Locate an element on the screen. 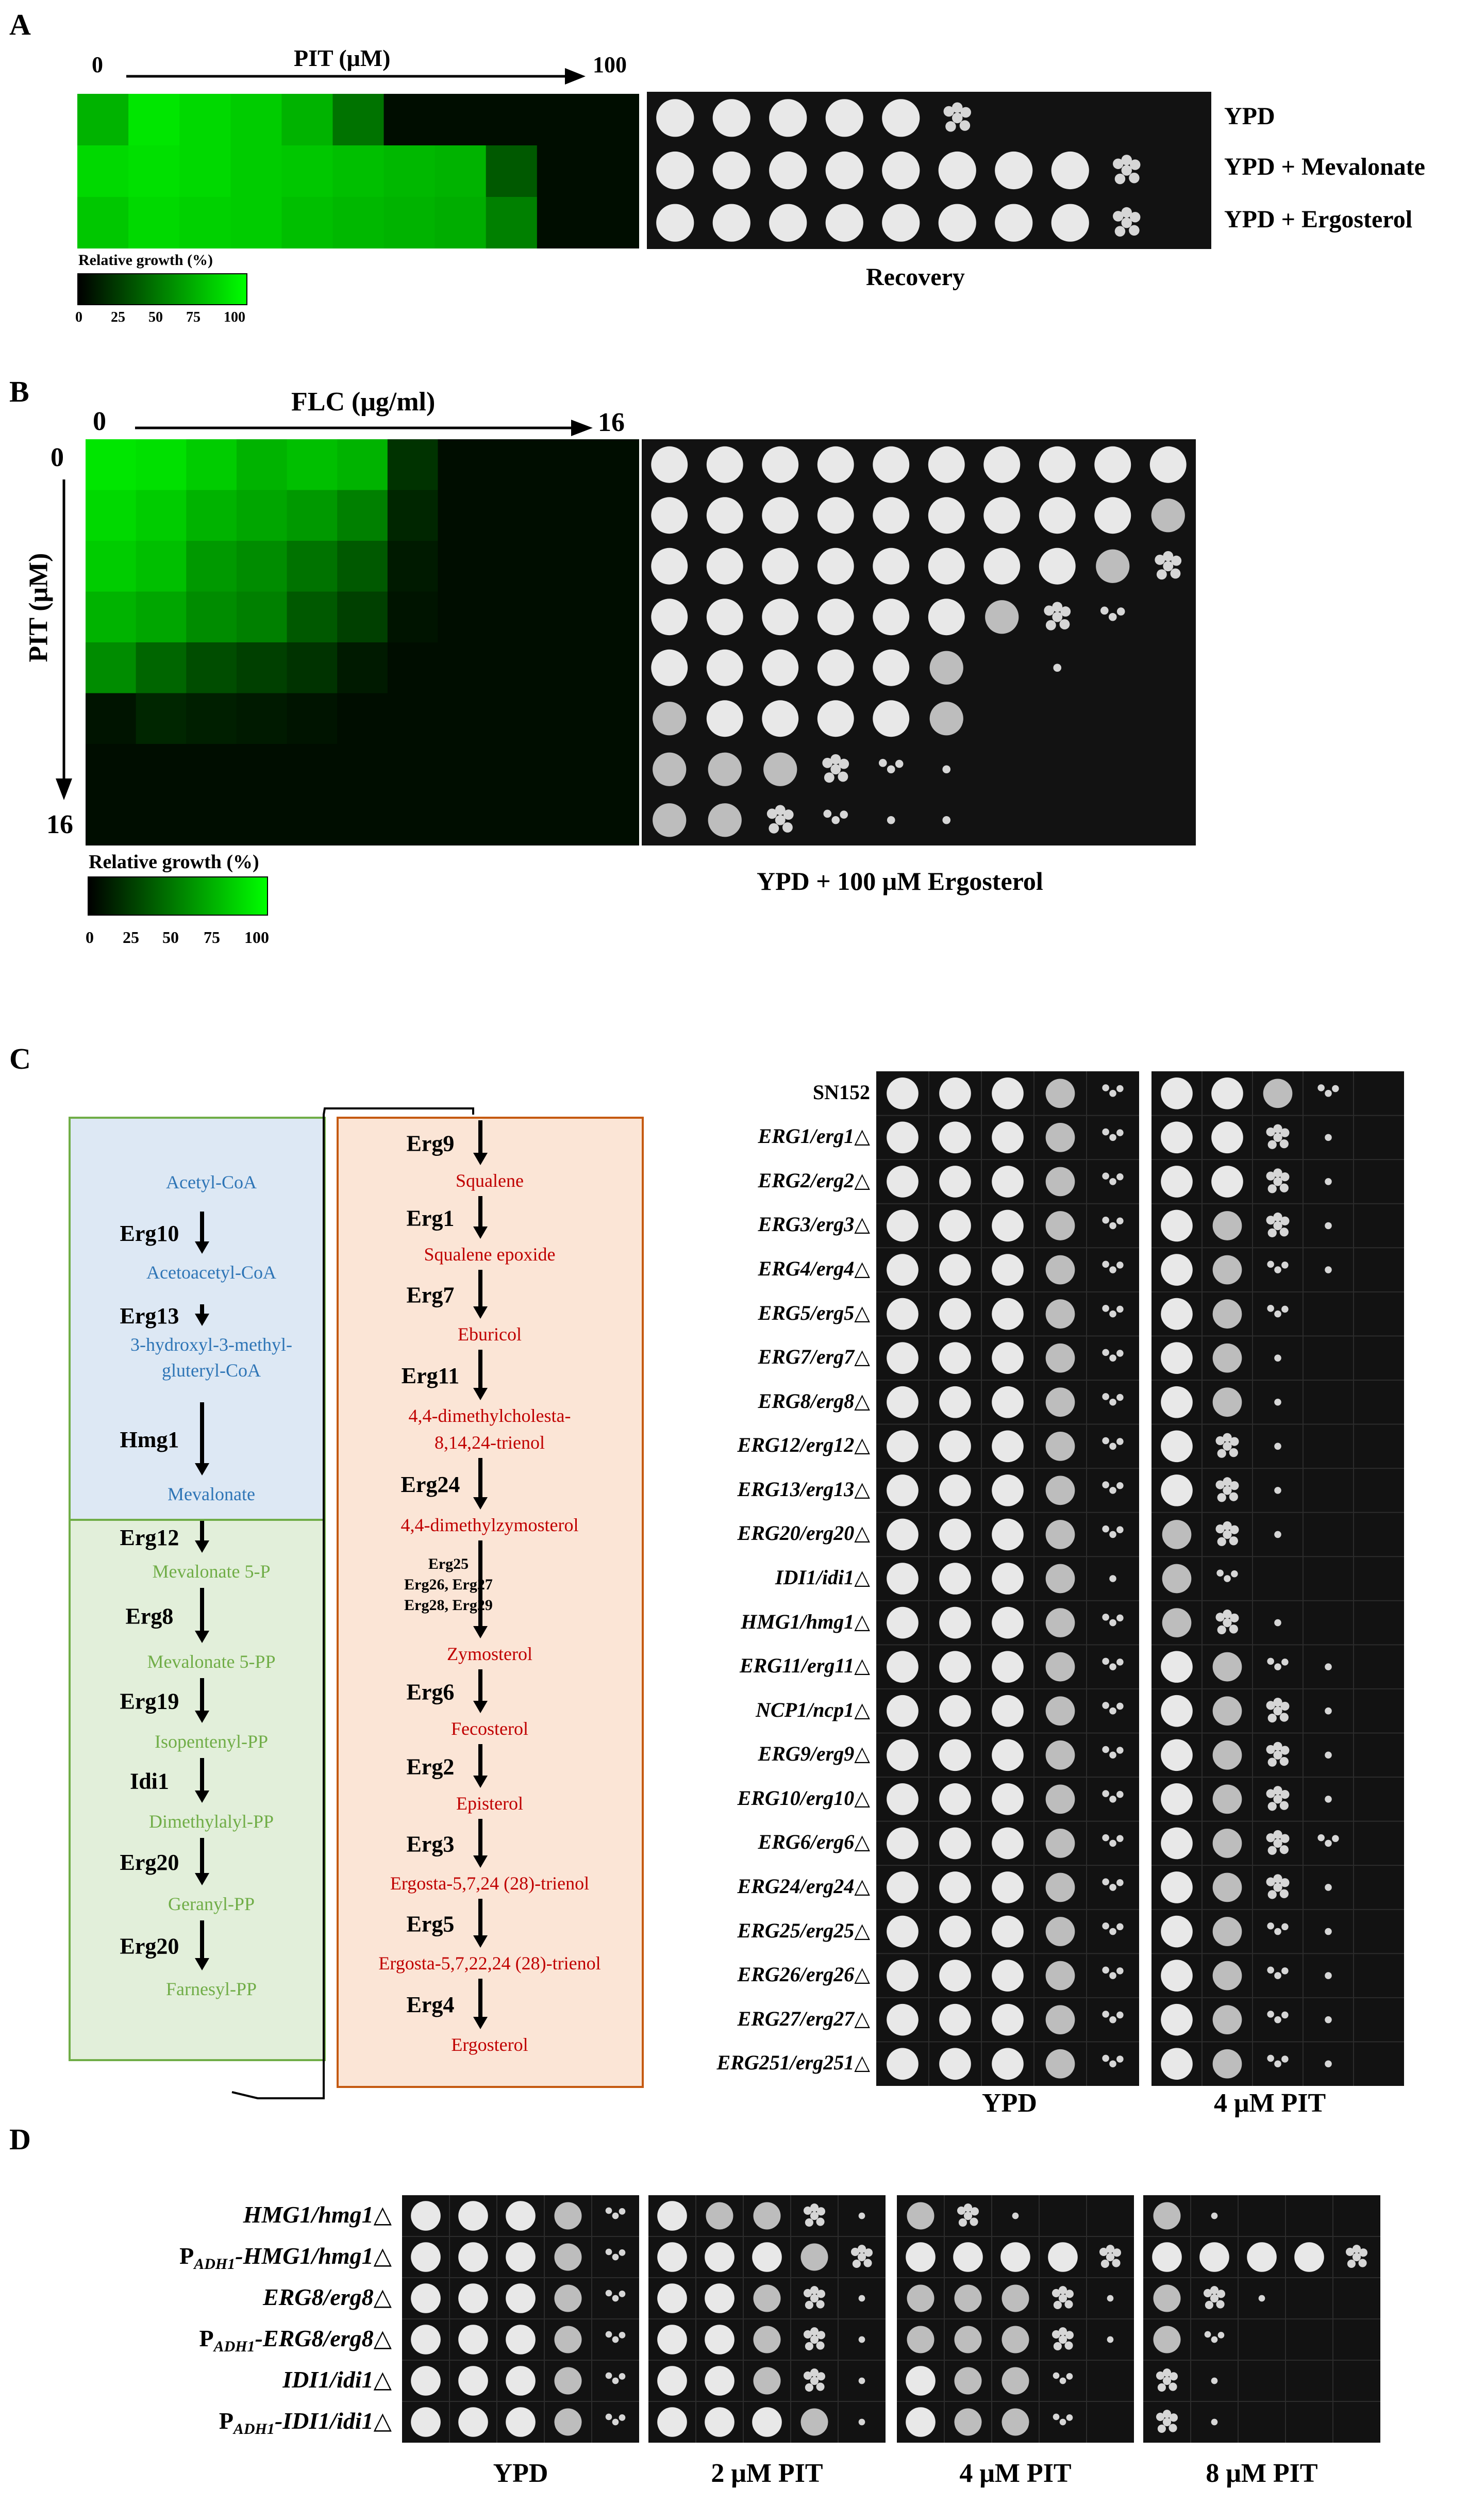 The height and width of the screenshot is (2520, 1469). panel-a-arrow is located at coordinates (356, 76).